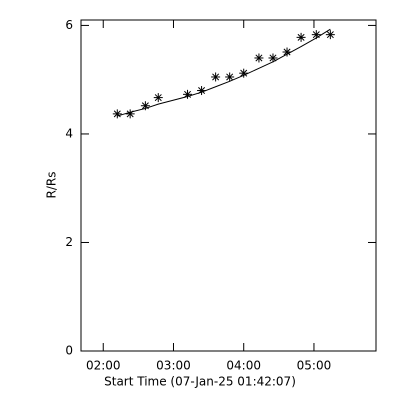  Describe the element at coordinates (69, 133) in the screenshot. I see `y-tick-label: 4` at that location.